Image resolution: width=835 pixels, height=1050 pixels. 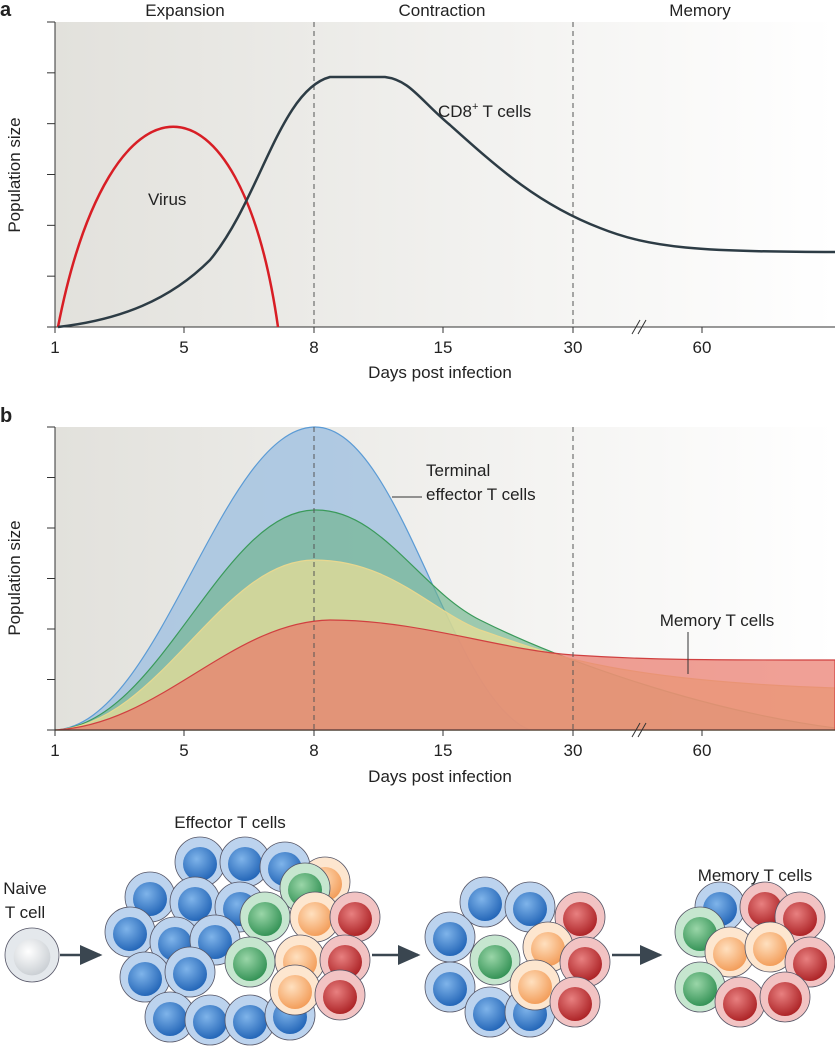 I want to click on phase-label: Contraction, so click(x=442, y=10).